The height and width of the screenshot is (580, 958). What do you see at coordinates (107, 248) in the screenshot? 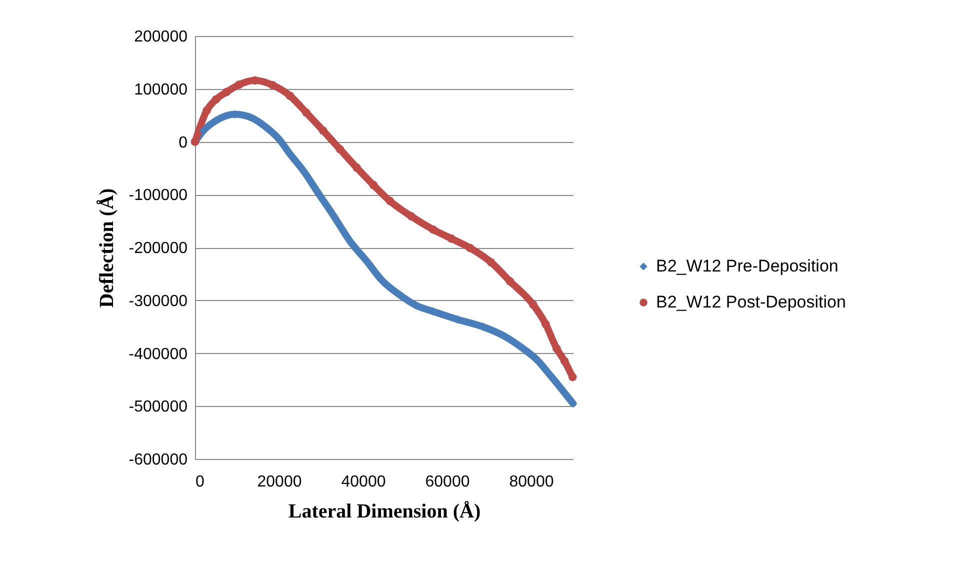
I see `y-axis-title: Deflection (Å)` at bounding box center [107, 248].